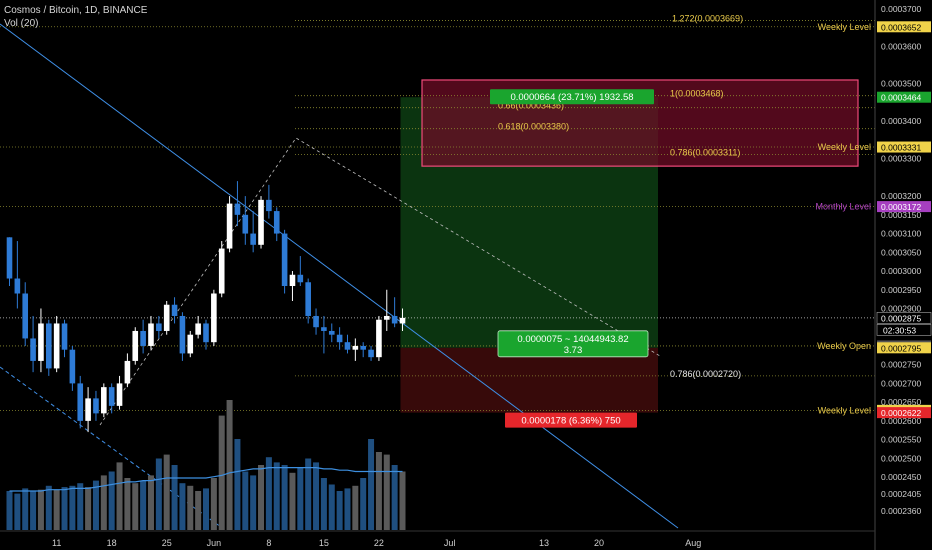 The height and width of the screenshot is (550, 932). What do you see at coordinates (901, 98) in the screenshot?
I see `price-badge: 0.0003464` at bounding box center [901, 98].